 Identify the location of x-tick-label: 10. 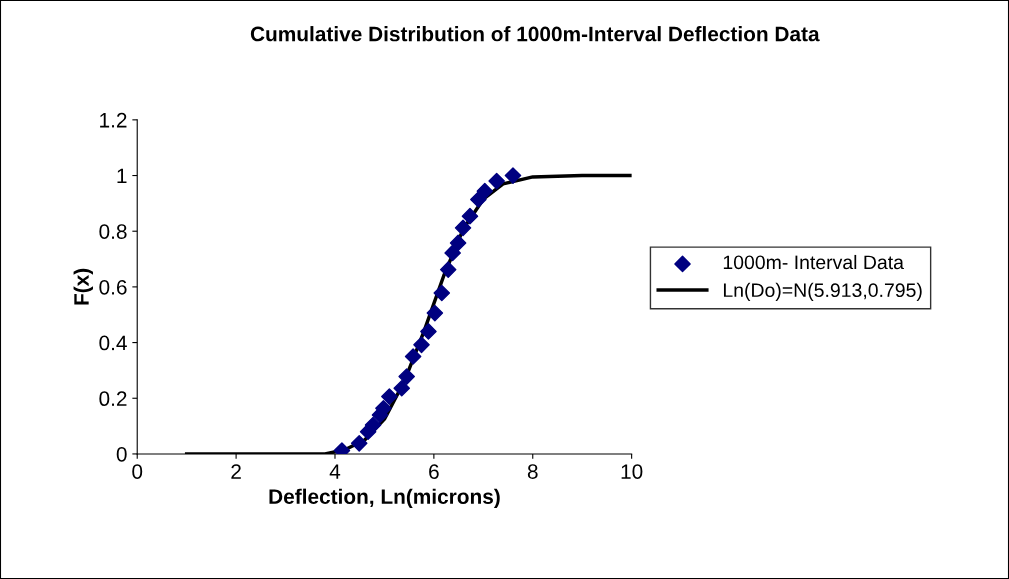
(632, 471).